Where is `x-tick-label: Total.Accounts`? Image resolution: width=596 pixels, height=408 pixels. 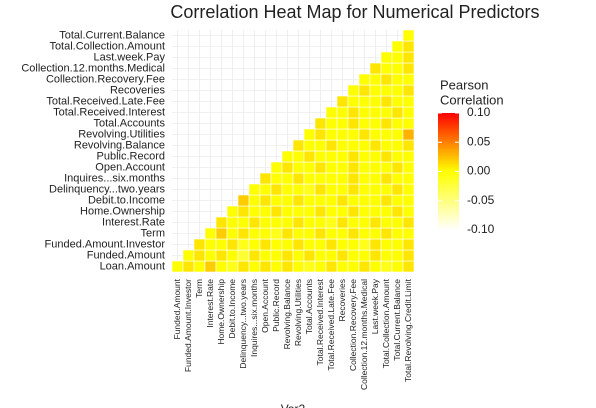
x-tick-label: Total.Accounts is located at coordinates (309, 306).